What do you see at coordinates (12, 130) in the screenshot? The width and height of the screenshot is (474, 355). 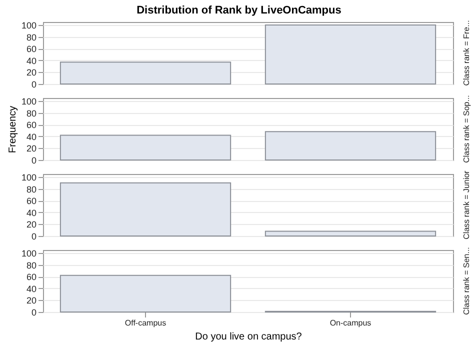 I see `y-axis-title: Frequency` at bounding box center [12, 130].